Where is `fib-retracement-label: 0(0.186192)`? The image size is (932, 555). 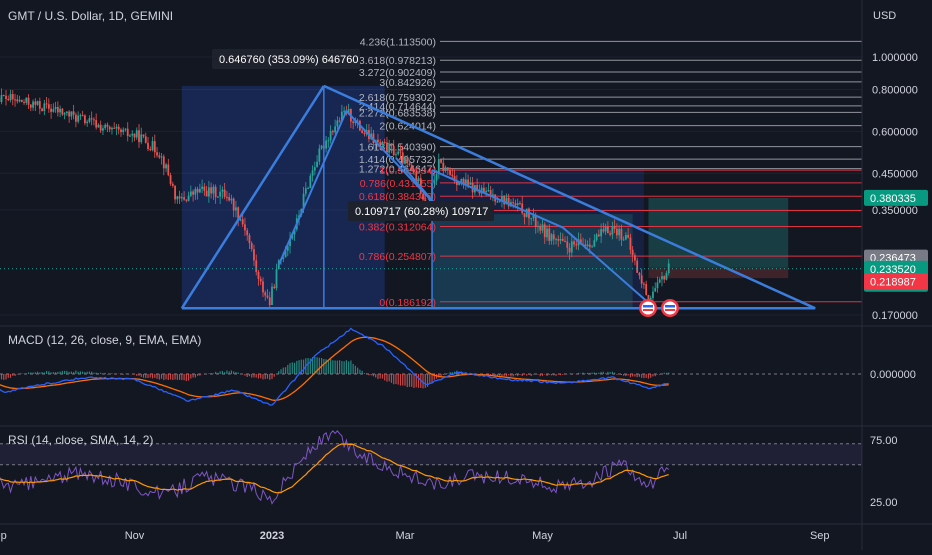 fib-retracement-label: 0(0.186192) is located at coordinates (407, 303).